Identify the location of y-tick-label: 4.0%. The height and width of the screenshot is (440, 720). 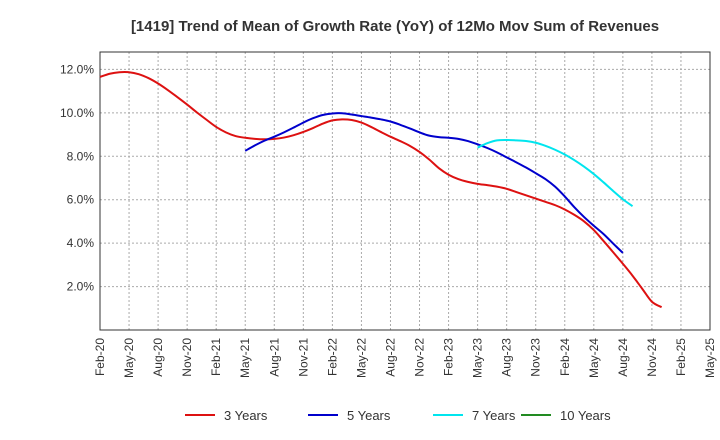
(81, 243).